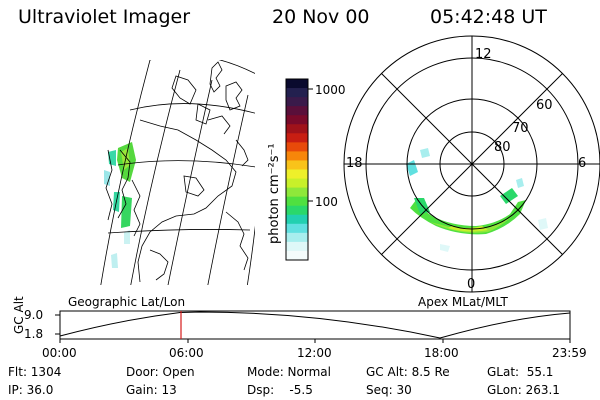 The width and height of the screenshot is (600, 400). What do you see at coordinates (104, 17) in the screenshot?
I see `app-title: Ultraviolet Imager` at bounding box center [104, 17].